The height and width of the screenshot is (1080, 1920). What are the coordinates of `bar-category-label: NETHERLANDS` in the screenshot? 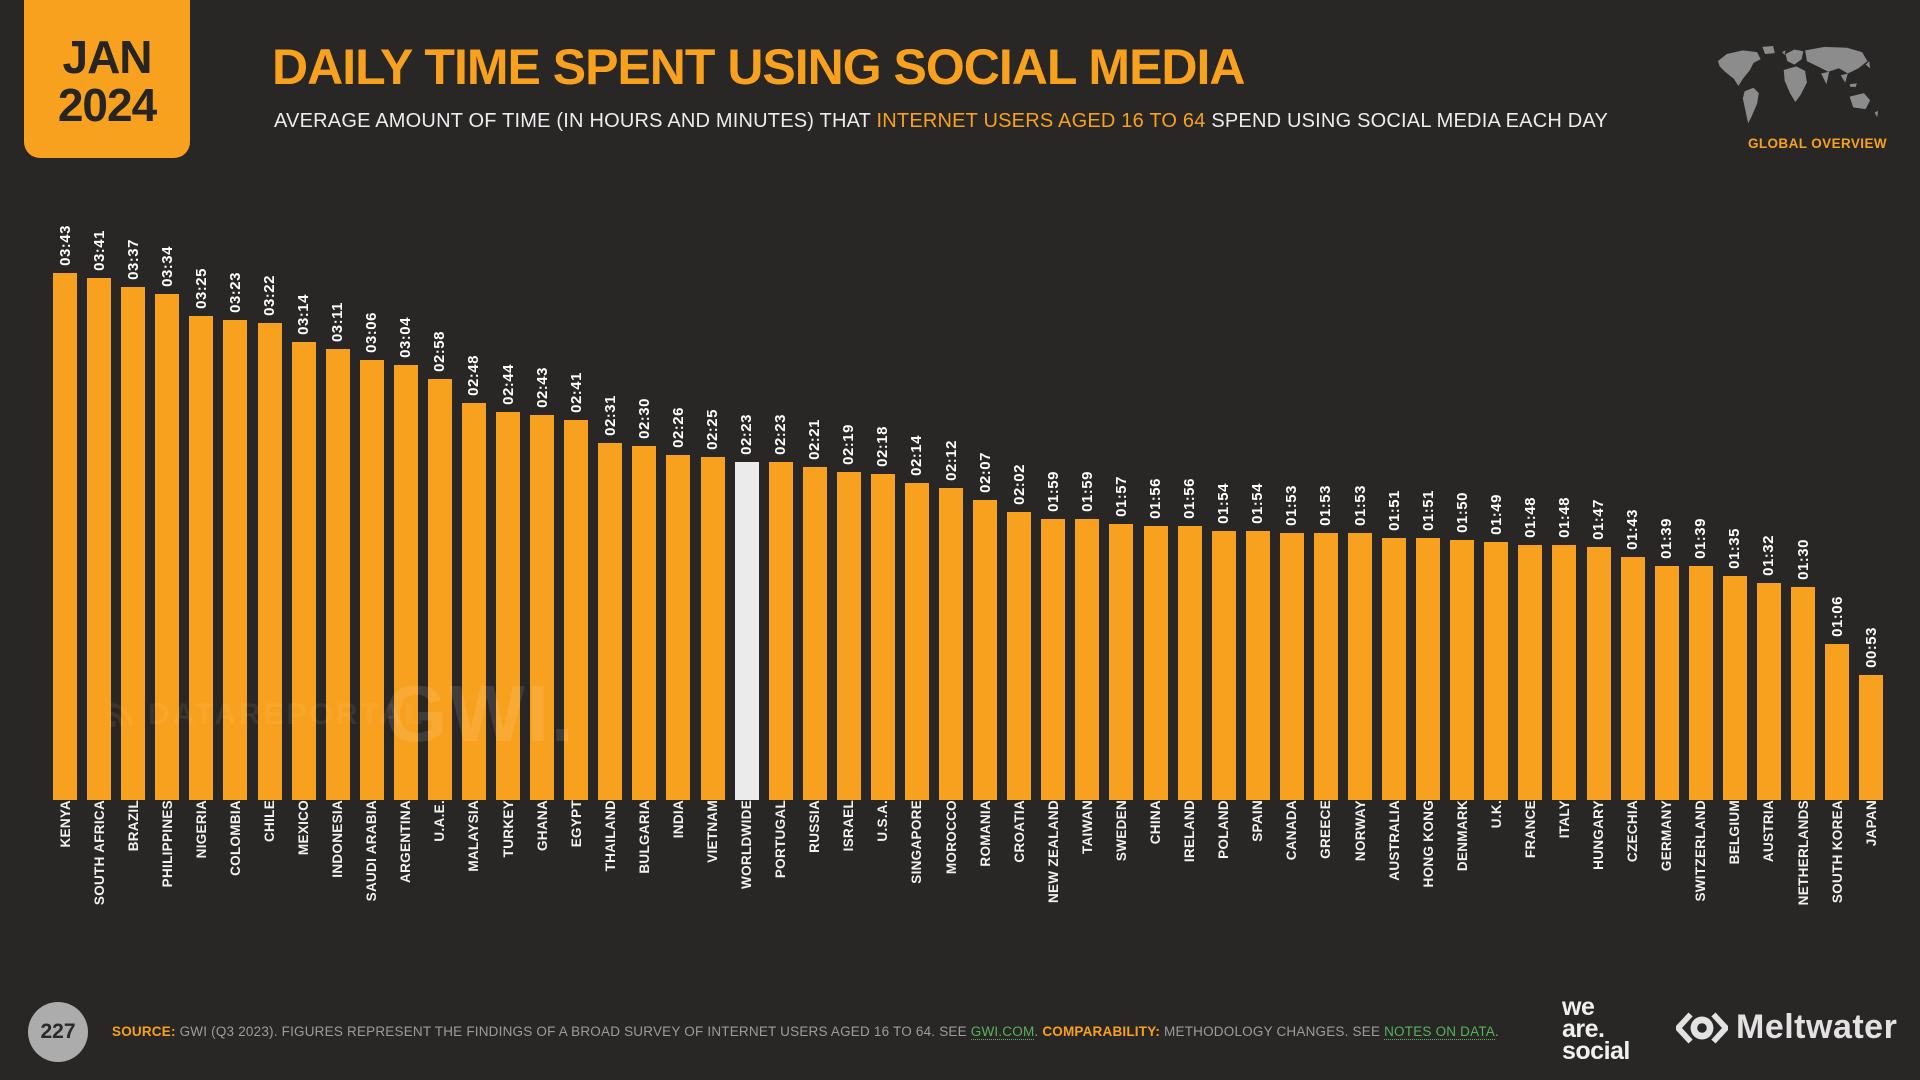 It's located at (1803, 853).